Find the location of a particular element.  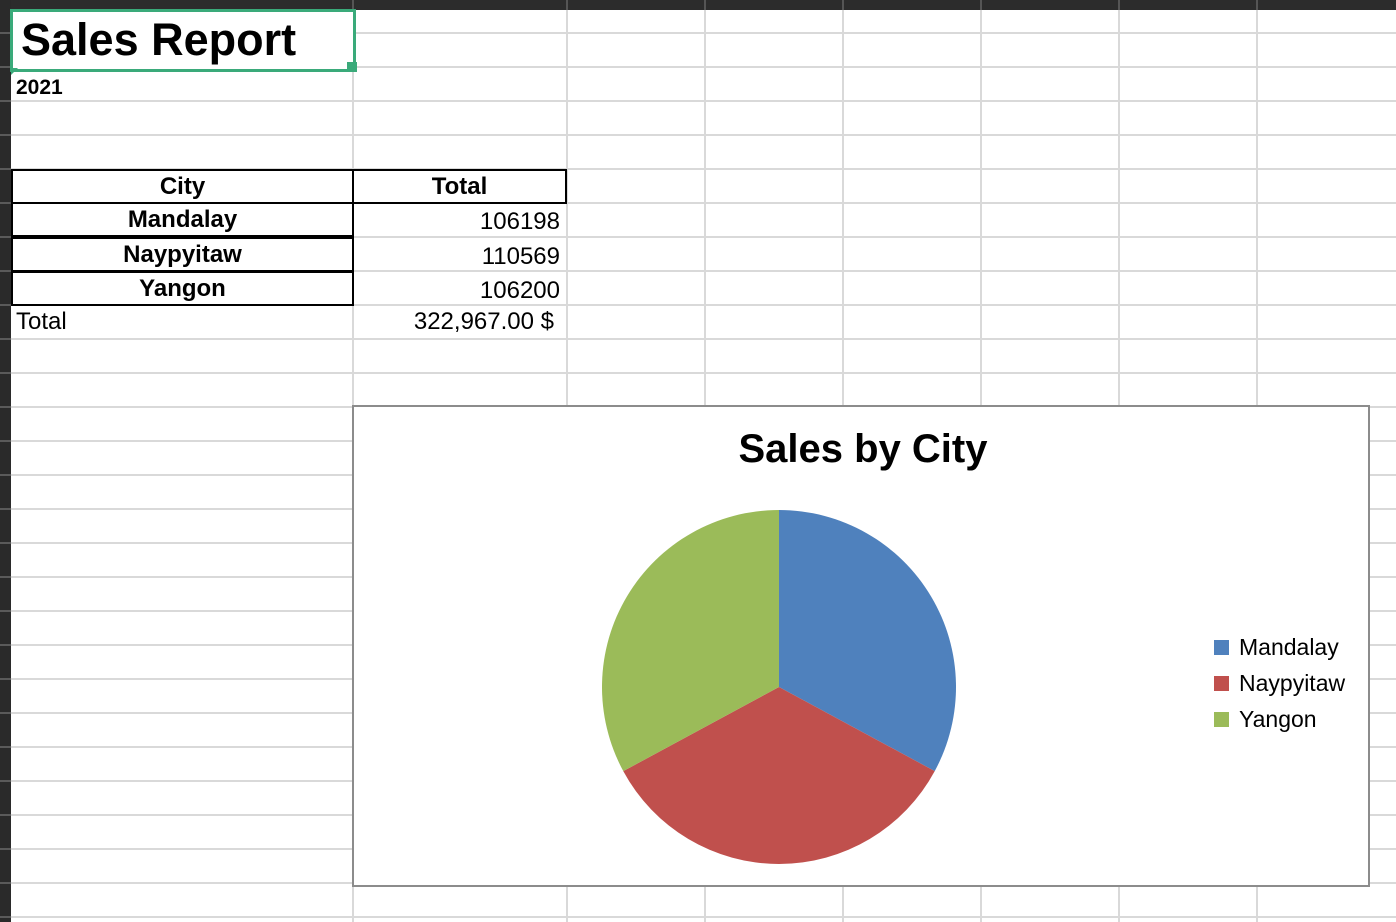

legend-label: Yangon is located at coordinates (1278, 718).